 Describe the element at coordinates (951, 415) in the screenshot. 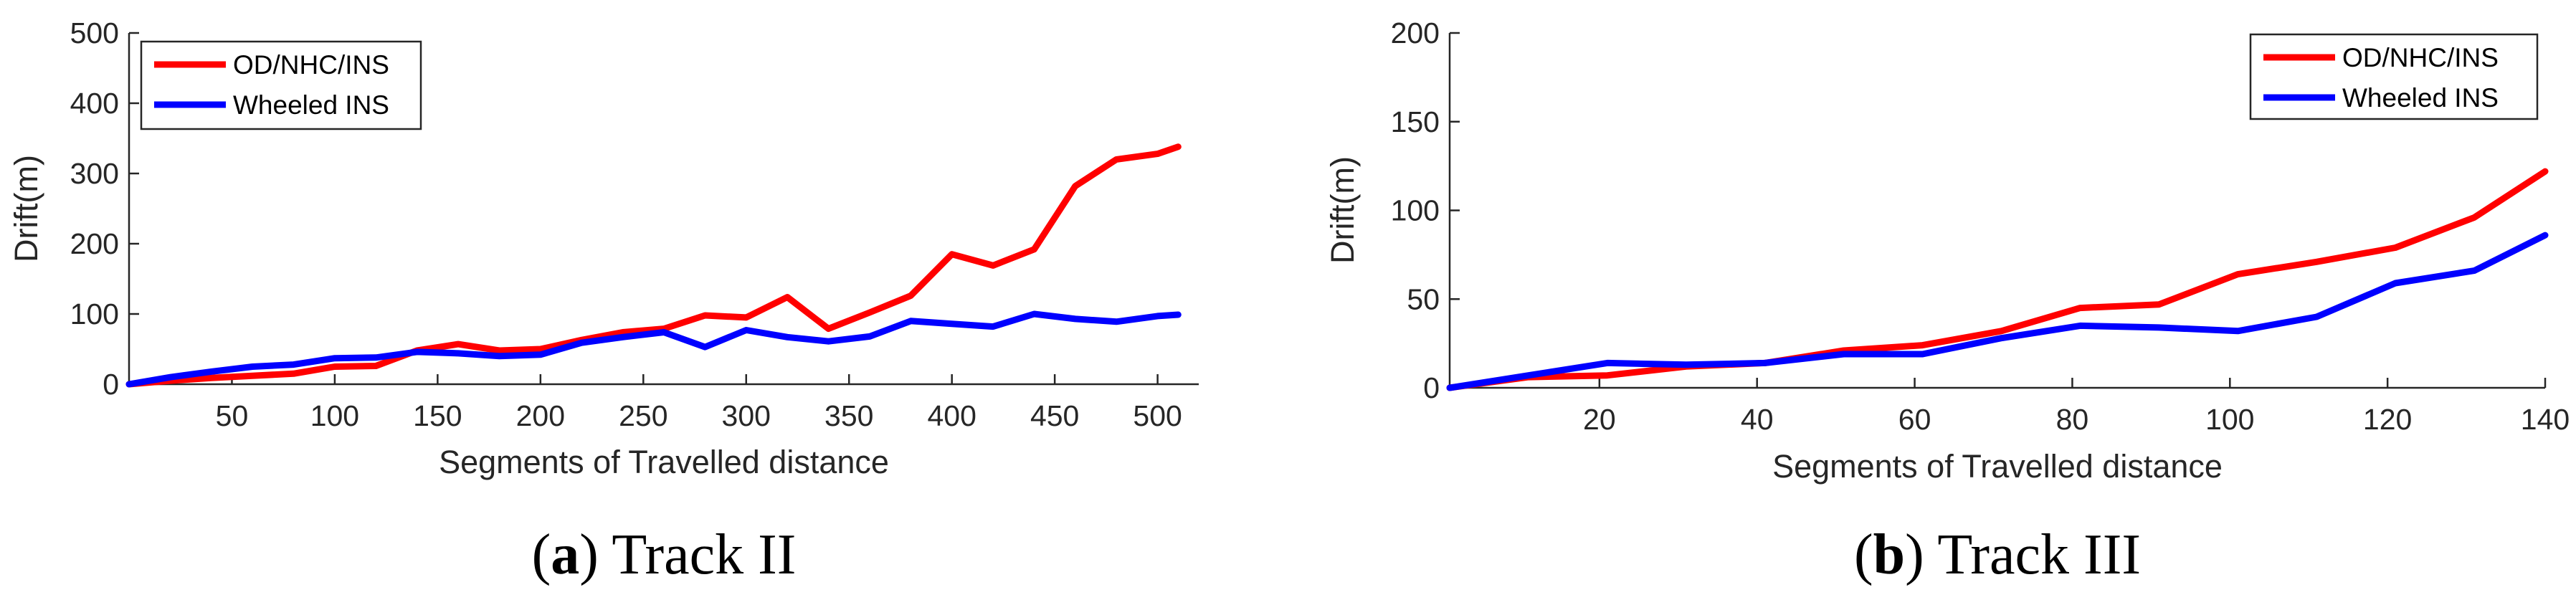

I see `x-tick-label: 400` at that location.